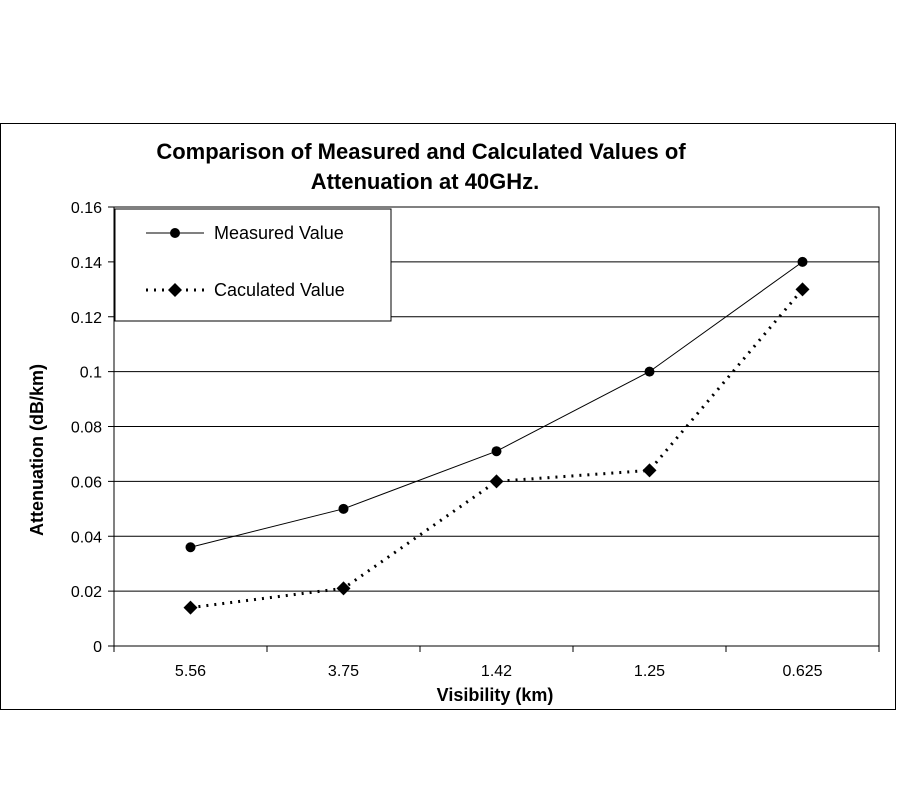 This screenshot has height=800, width=900. I want to click on y-tick-label: 0.02, so click(86, 592).